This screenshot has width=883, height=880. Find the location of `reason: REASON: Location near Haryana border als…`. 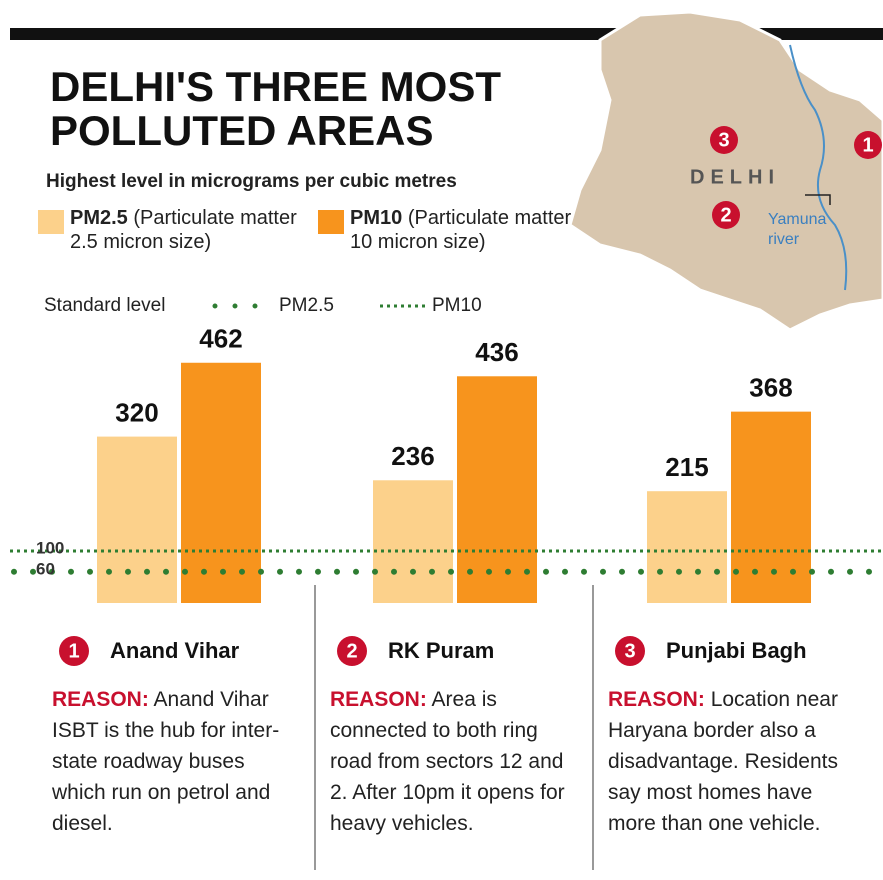

reason: REASON: Location near Haryana border als… is located at coordinates (730, 761).